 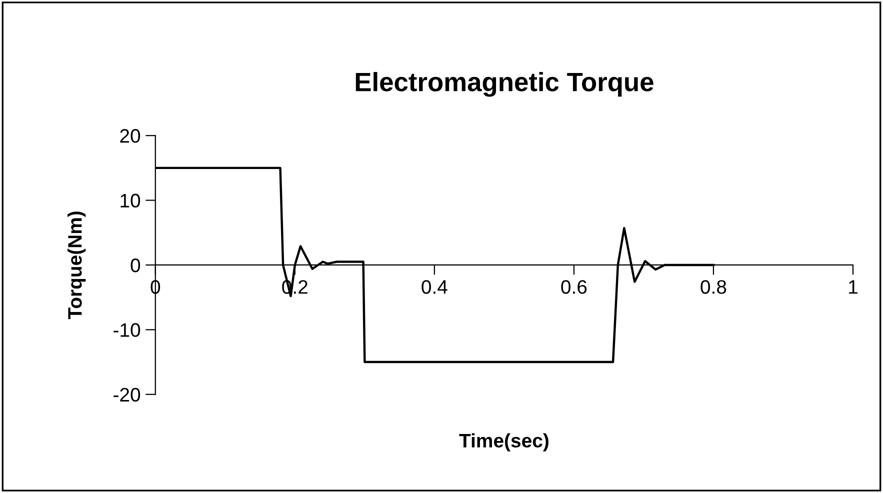 What do you see at coordinates (435, 287) in the screenshot?
I see `x-tick-label: 0.4` at bounding box center [435, 287].